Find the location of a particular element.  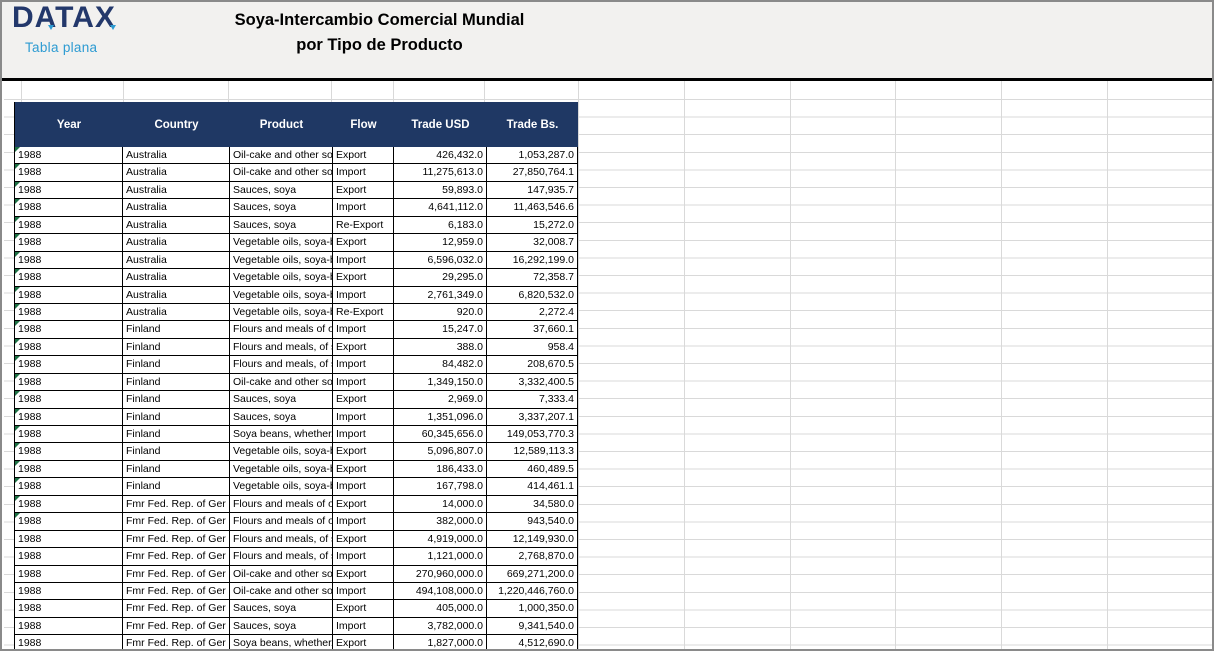

column-header-flow: Flow is located at coordinates (363, 124).